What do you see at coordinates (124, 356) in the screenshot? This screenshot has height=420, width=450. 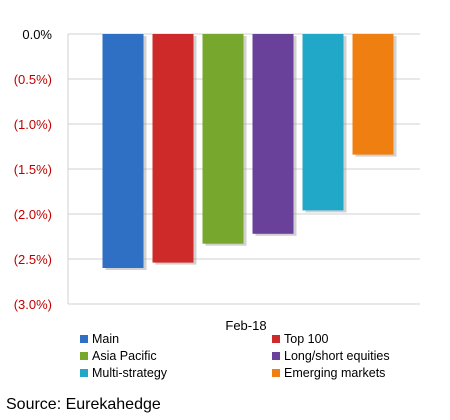 I see `legend-label: Asia Pacific` at bounding box center [124, 356].